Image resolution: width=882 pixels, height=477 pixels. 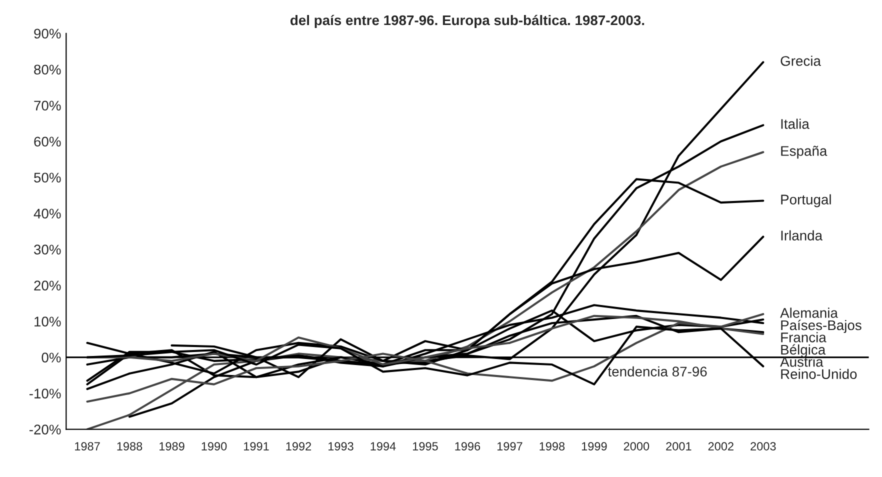 I want to click on y-tick-label: 40%, so click(x=47, y=213).